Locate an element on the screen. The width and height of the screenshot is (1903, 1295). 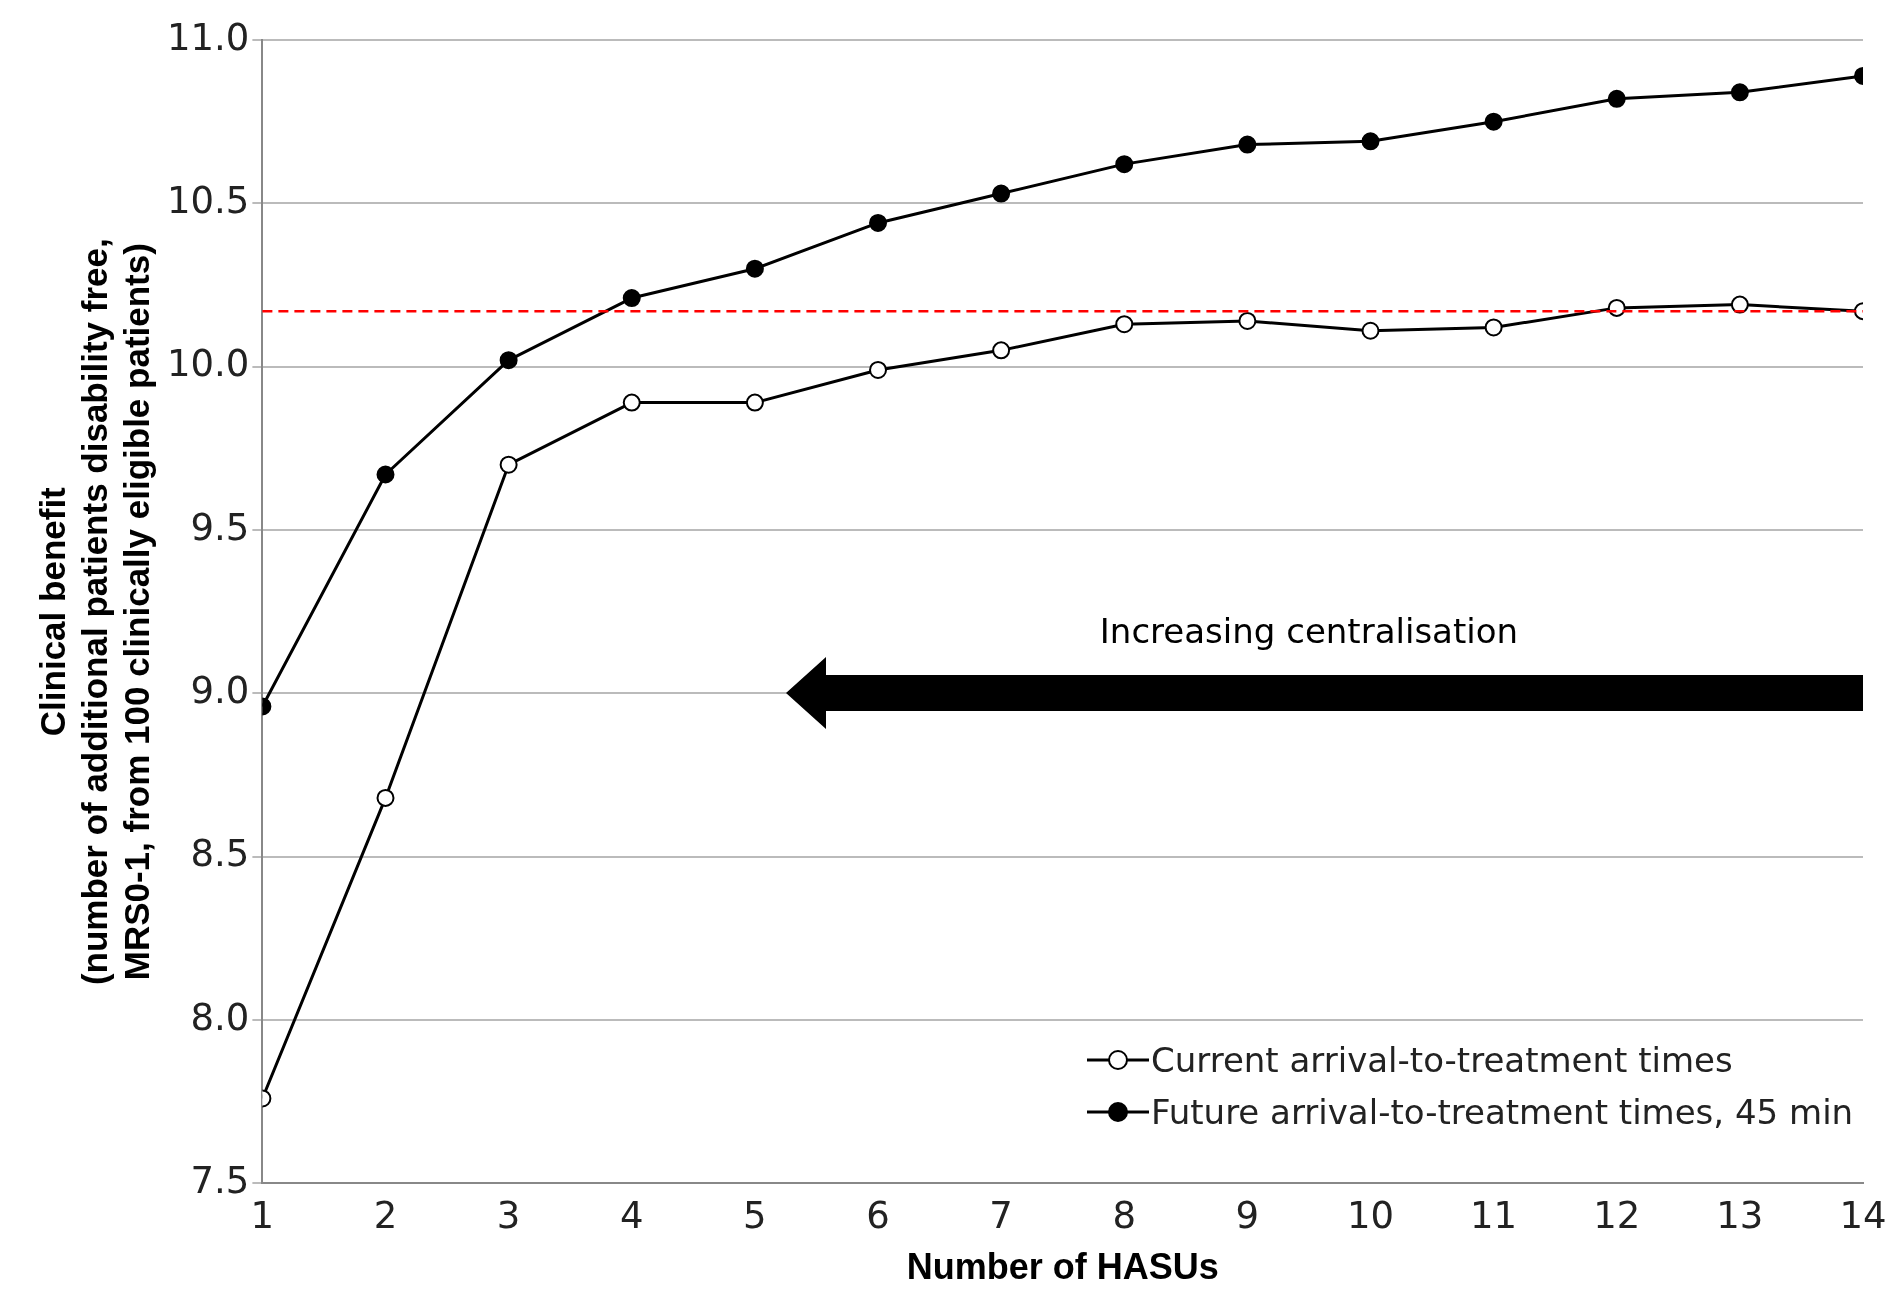
x-tick-label: 4 is located at coordinates (631, 1216).